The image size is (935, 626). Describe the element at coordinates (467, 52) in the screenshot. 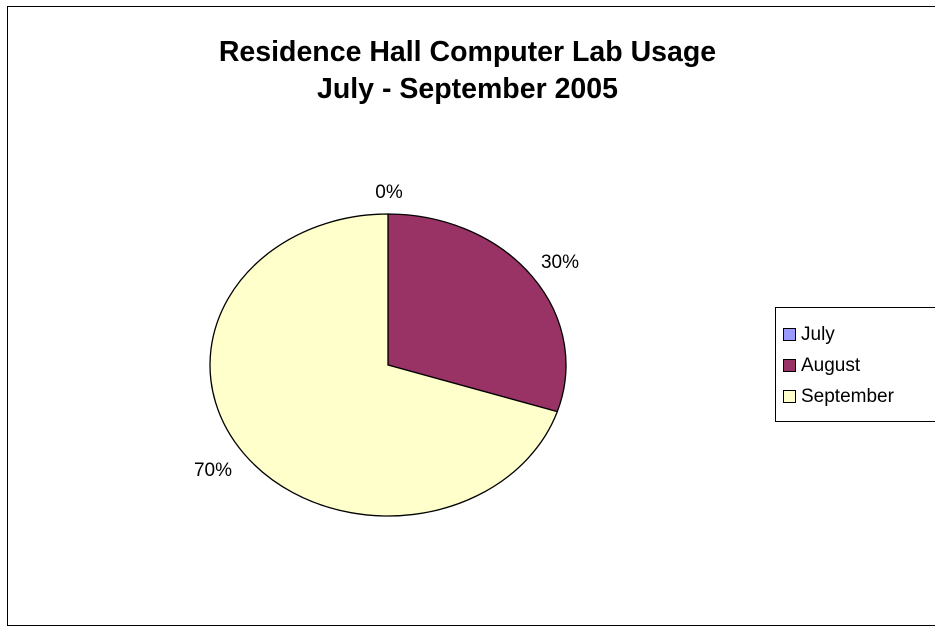

I see `chart-title-line1: Residence Hall Computer Lab Usage` at that location.